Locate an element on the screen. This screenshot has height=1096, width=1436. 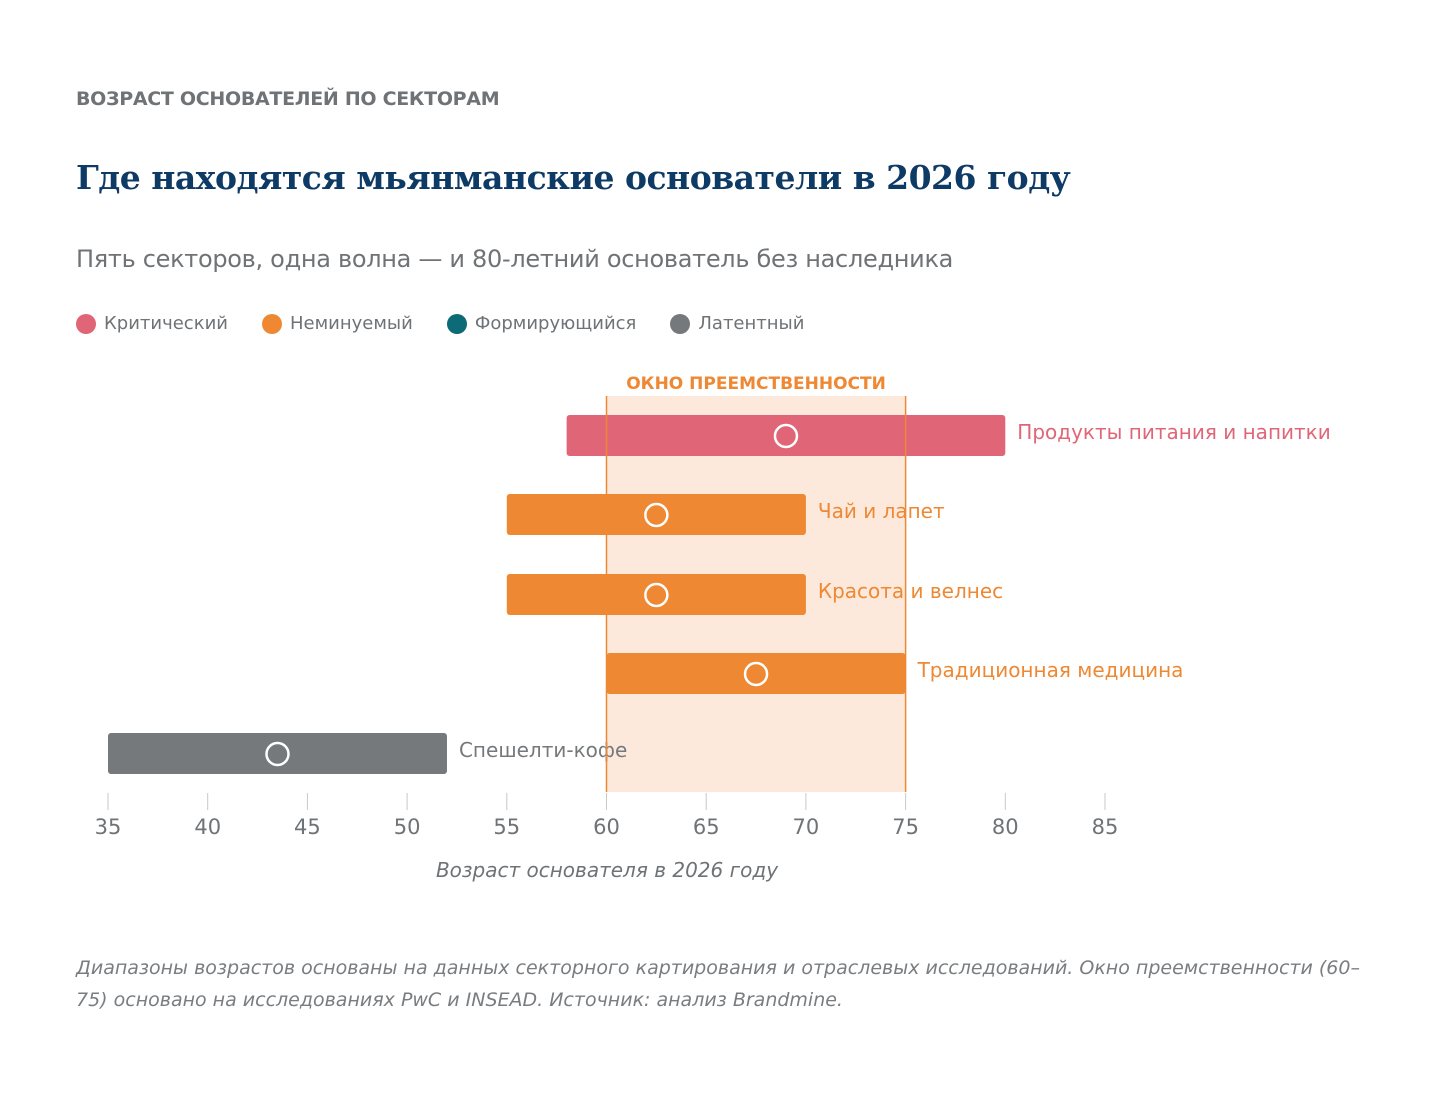
x-tick-label: 35 is located at coordinates (108, 827).